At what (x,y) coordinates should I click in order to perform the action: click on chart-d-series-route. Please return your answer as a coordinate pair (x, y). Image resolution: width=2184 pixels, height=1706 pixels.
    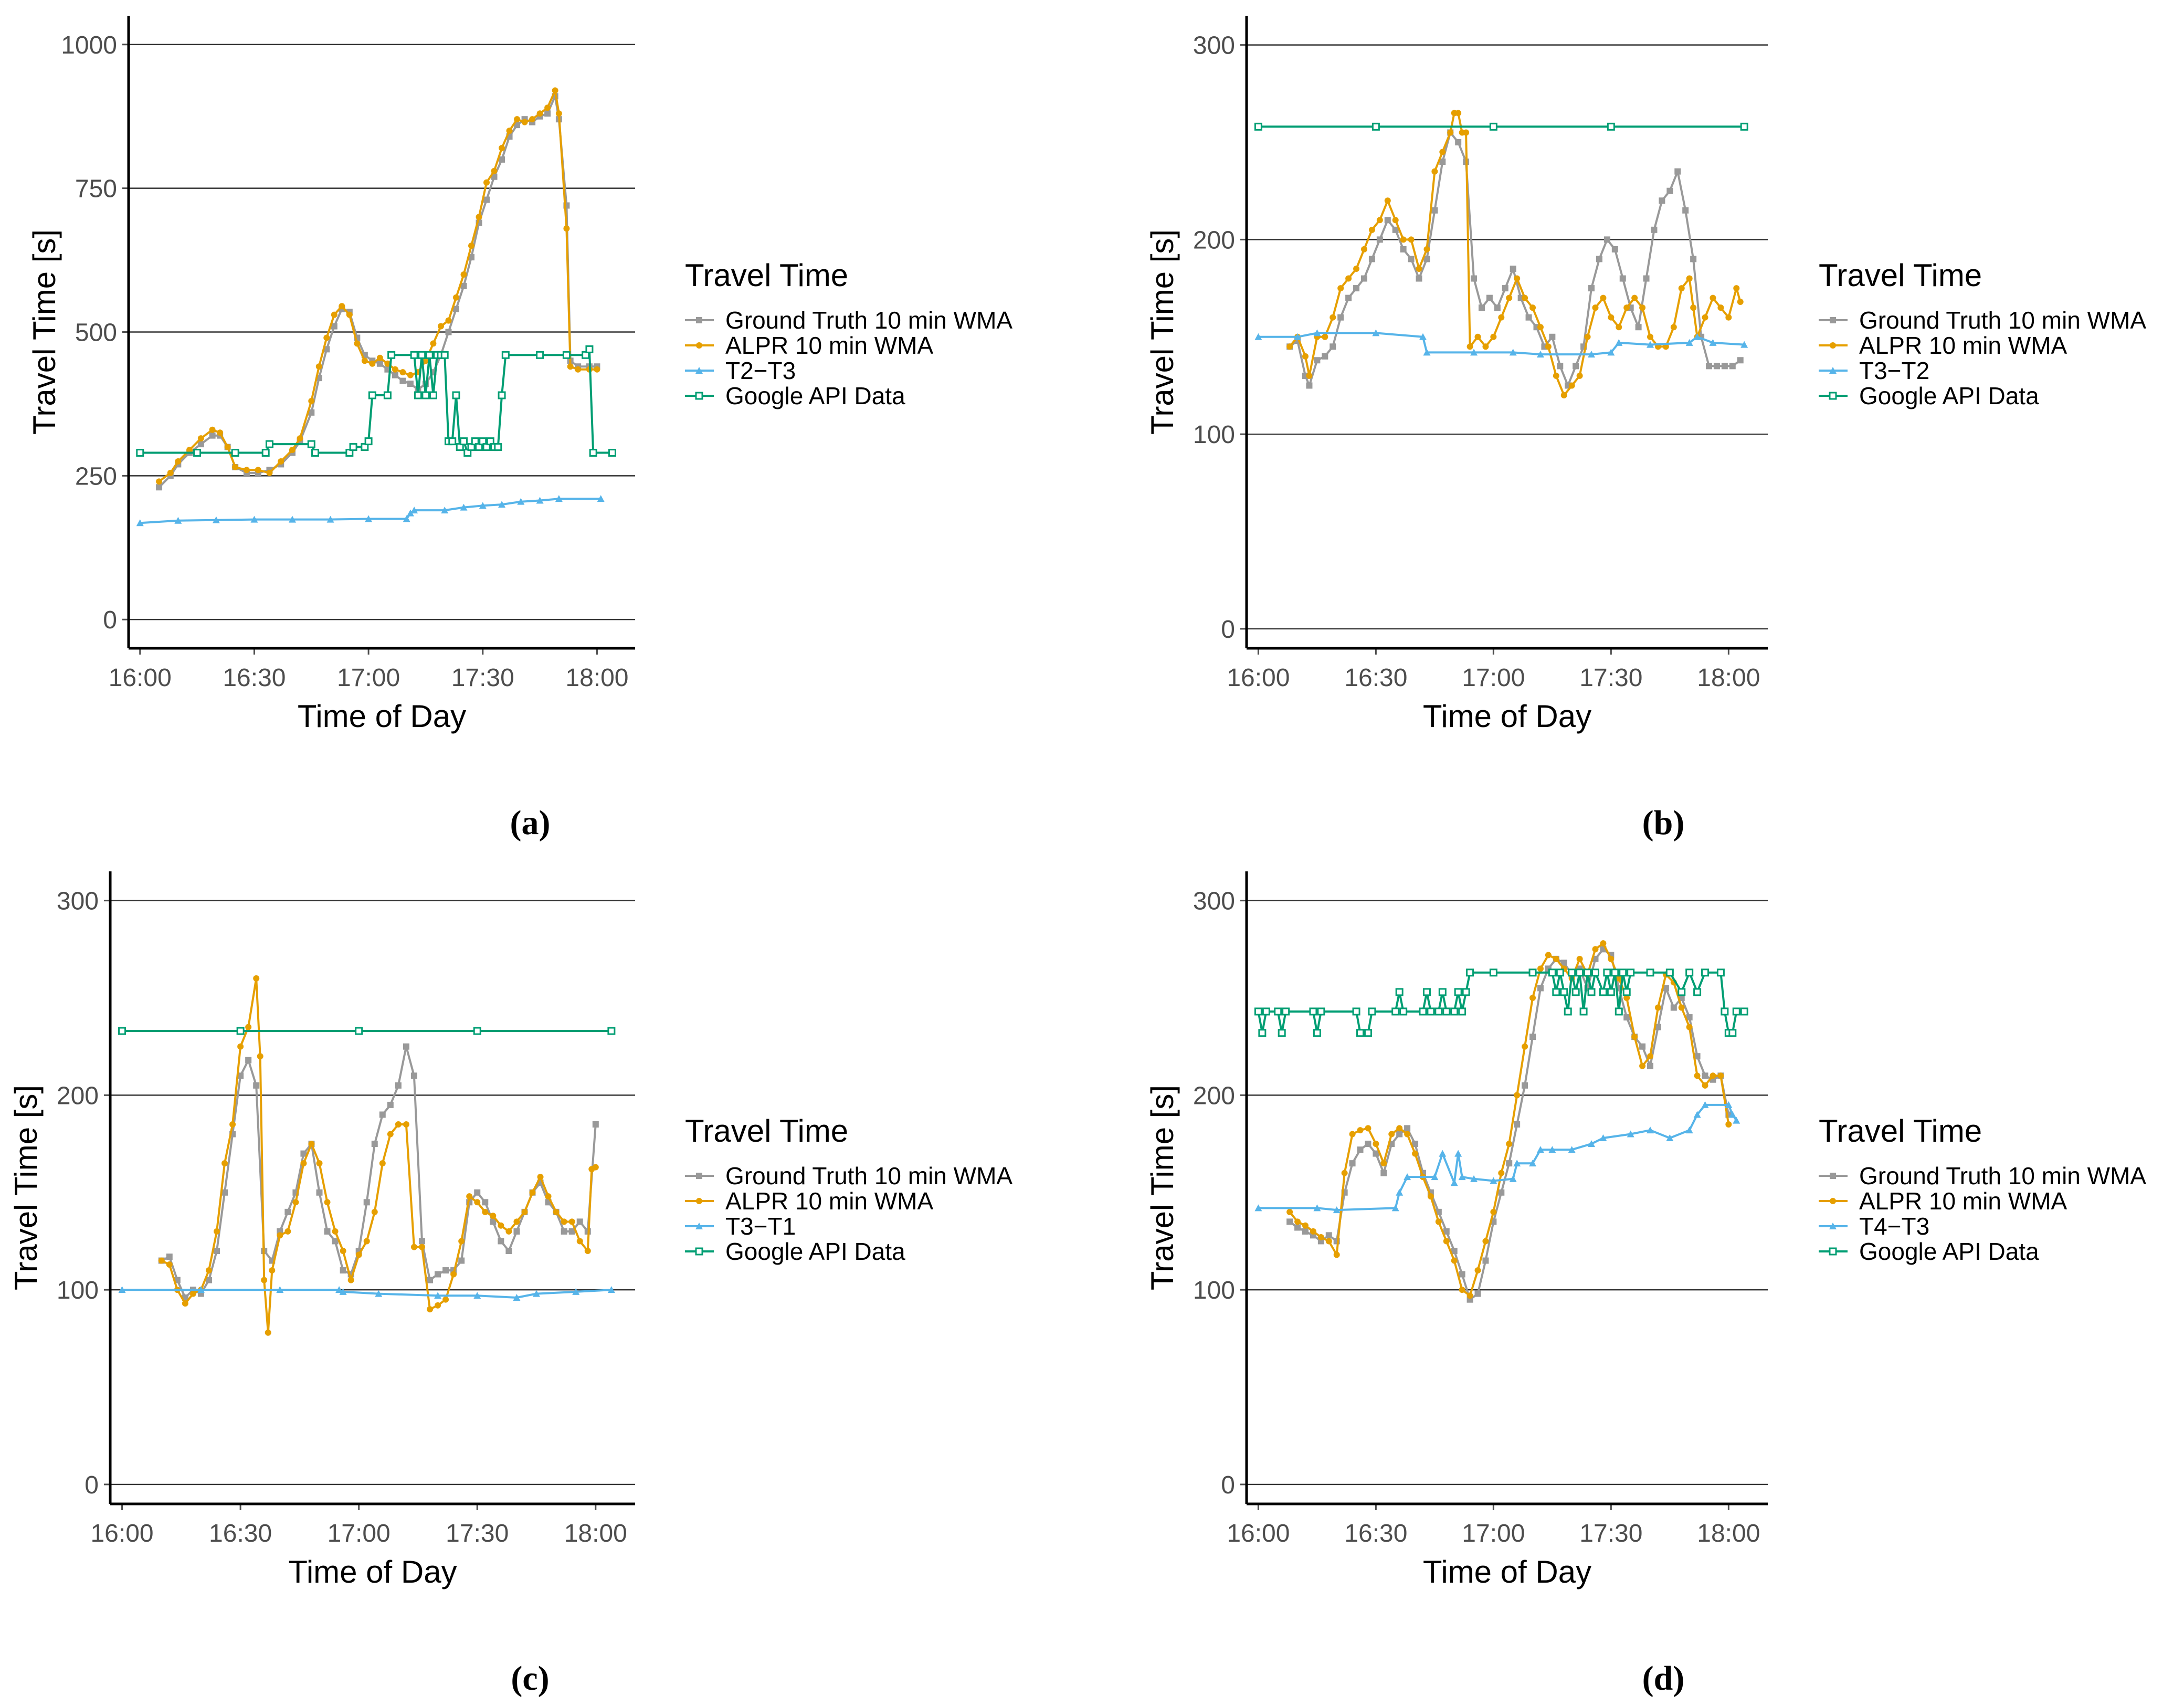
    Looking at the image, I should click on (1497, 1157).